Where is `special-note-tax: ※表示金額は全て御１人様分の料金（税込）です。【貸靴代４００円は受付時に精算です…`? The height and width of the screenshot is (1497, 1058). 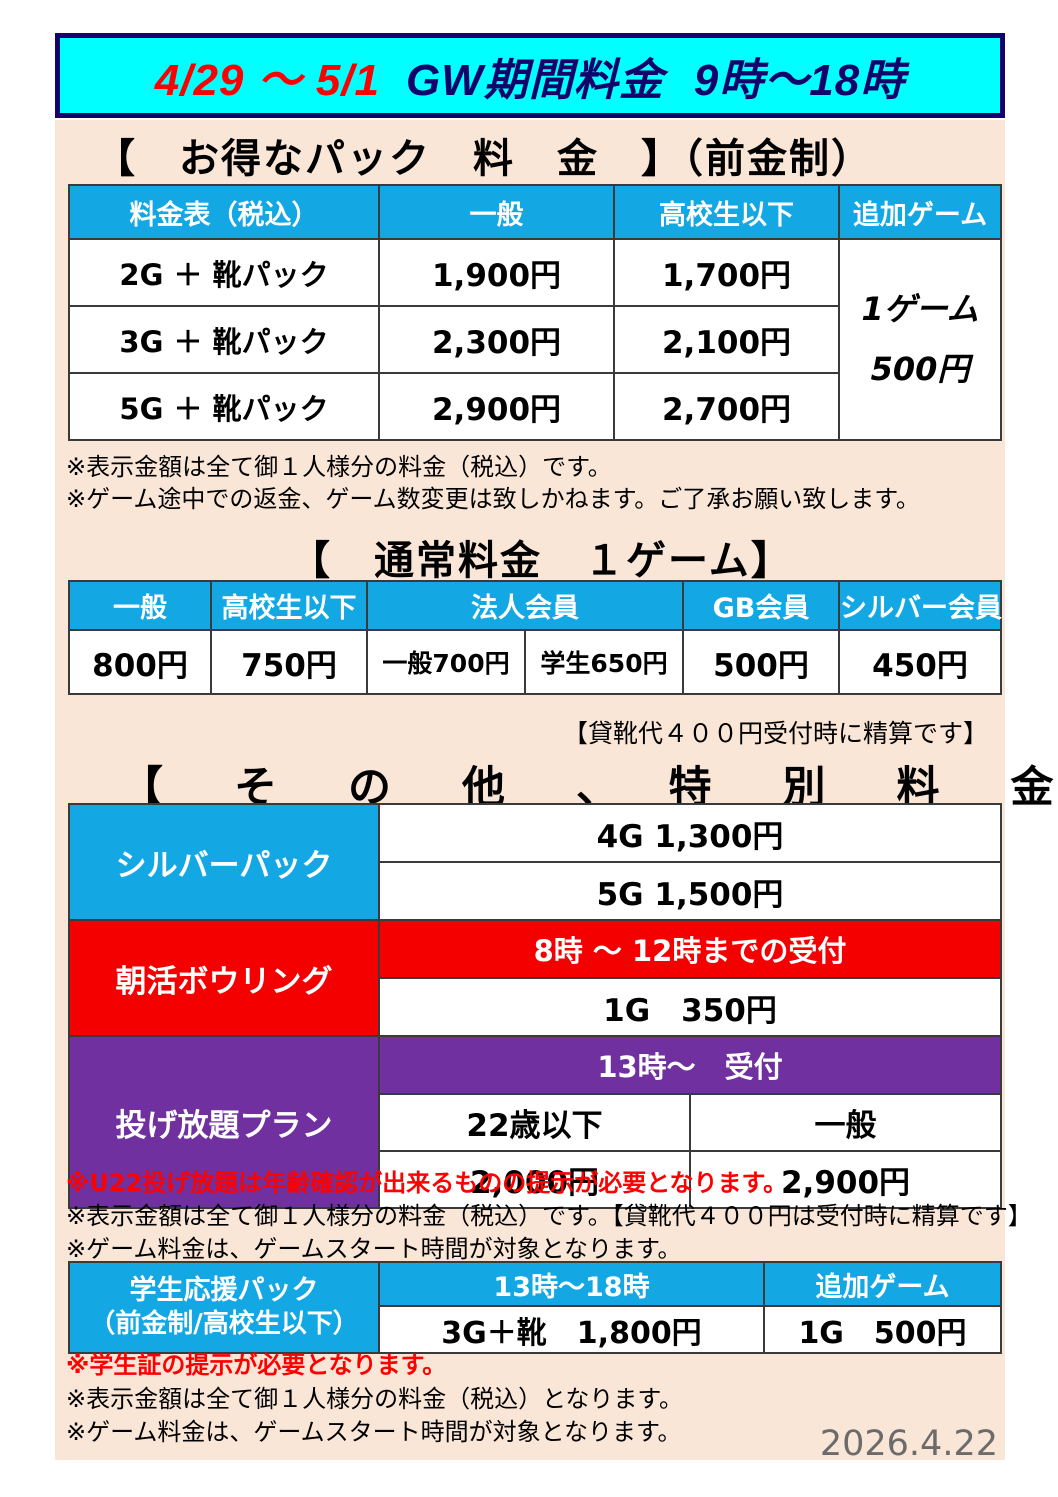 special-note-tax: ※表示金額は全て御１人様分の料金（税込）です。【貸靴代４００円は受付時に精算です… is located at coordinates (549, 1216).